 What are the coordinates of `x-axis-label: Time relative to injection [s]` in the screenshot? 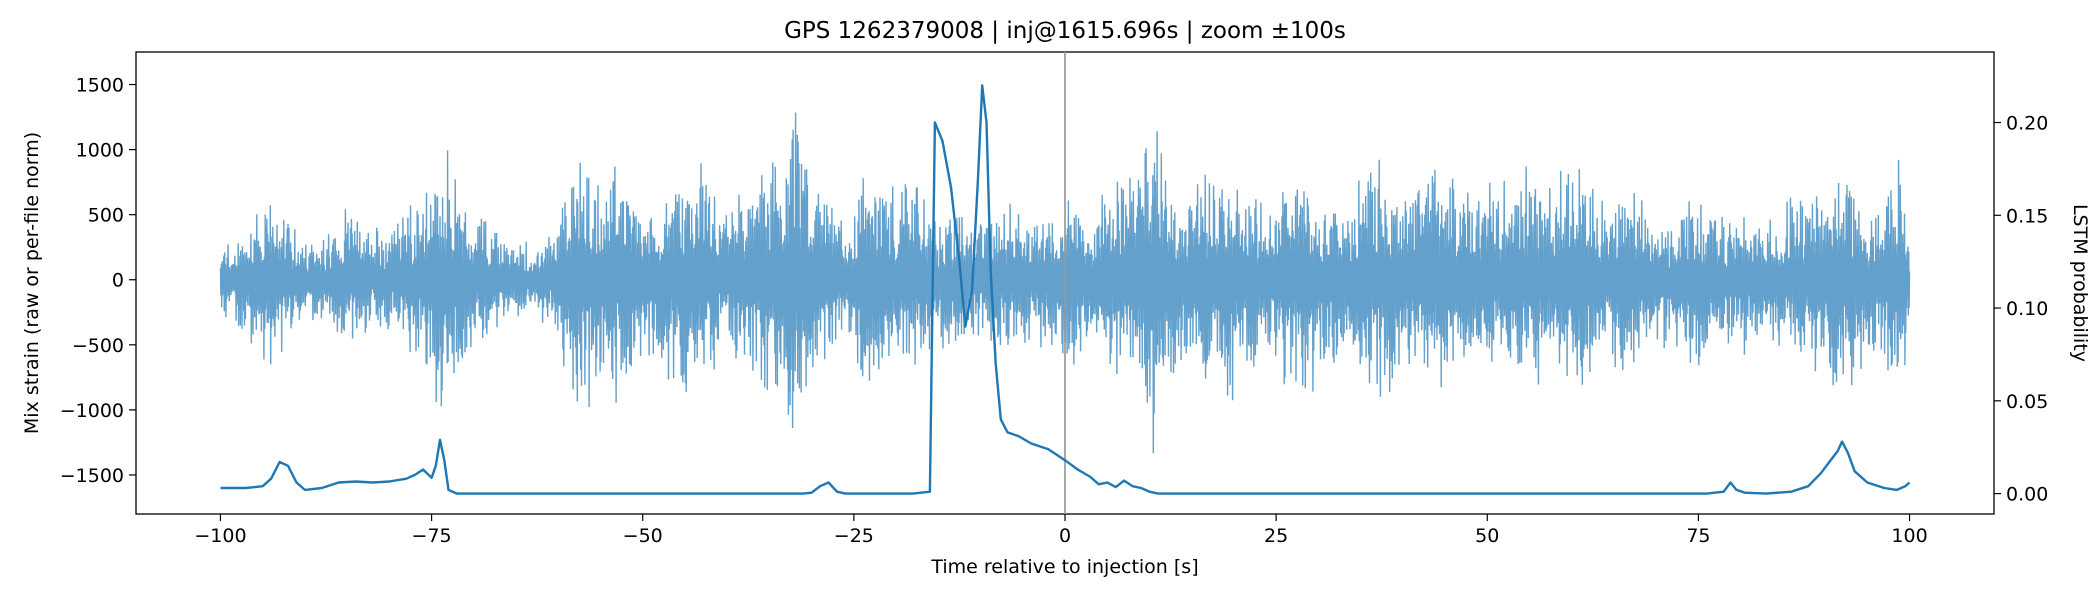 It's located at (1064, 567).